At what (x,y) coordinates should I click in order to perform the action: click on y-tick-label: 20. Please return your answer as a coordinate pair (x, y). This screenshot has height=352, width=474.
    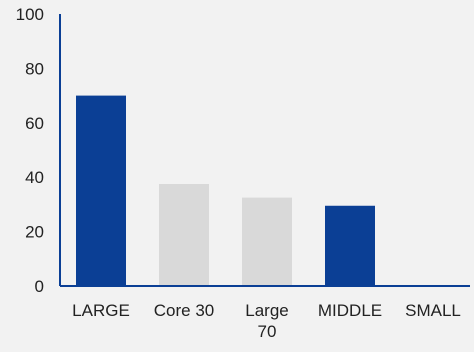
    Looking at the image, I should click on (34, 232).